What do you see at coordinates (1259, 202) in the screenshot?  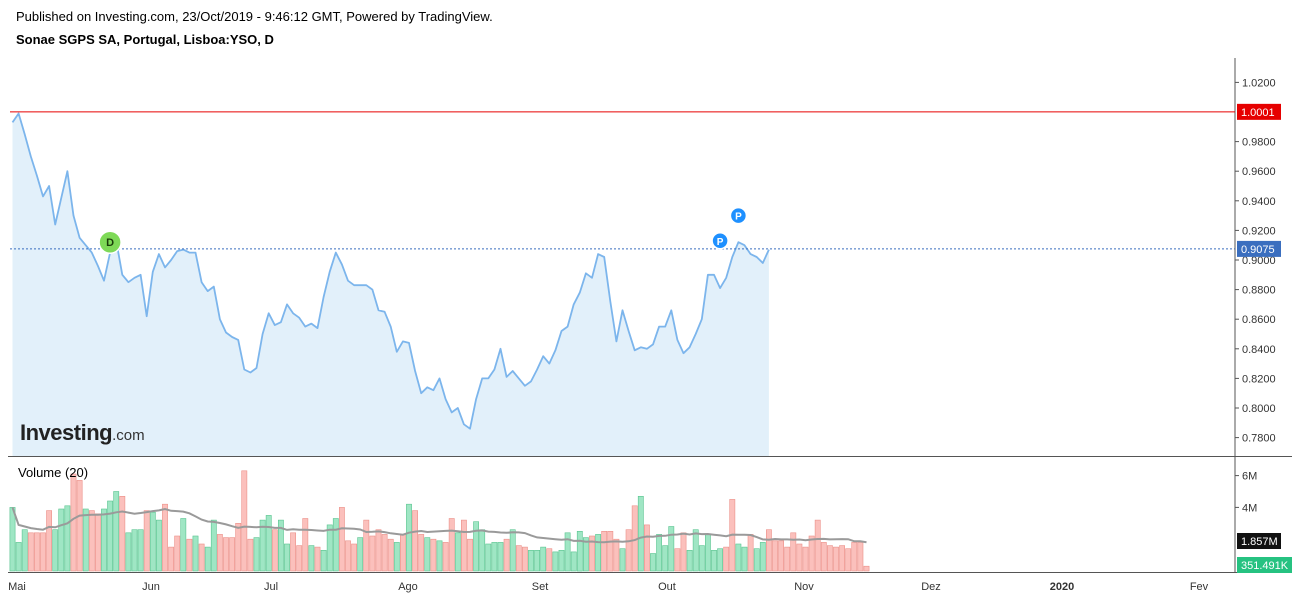 I see `price-tick-label: 0.9400` at bounding box center [1259, 202].